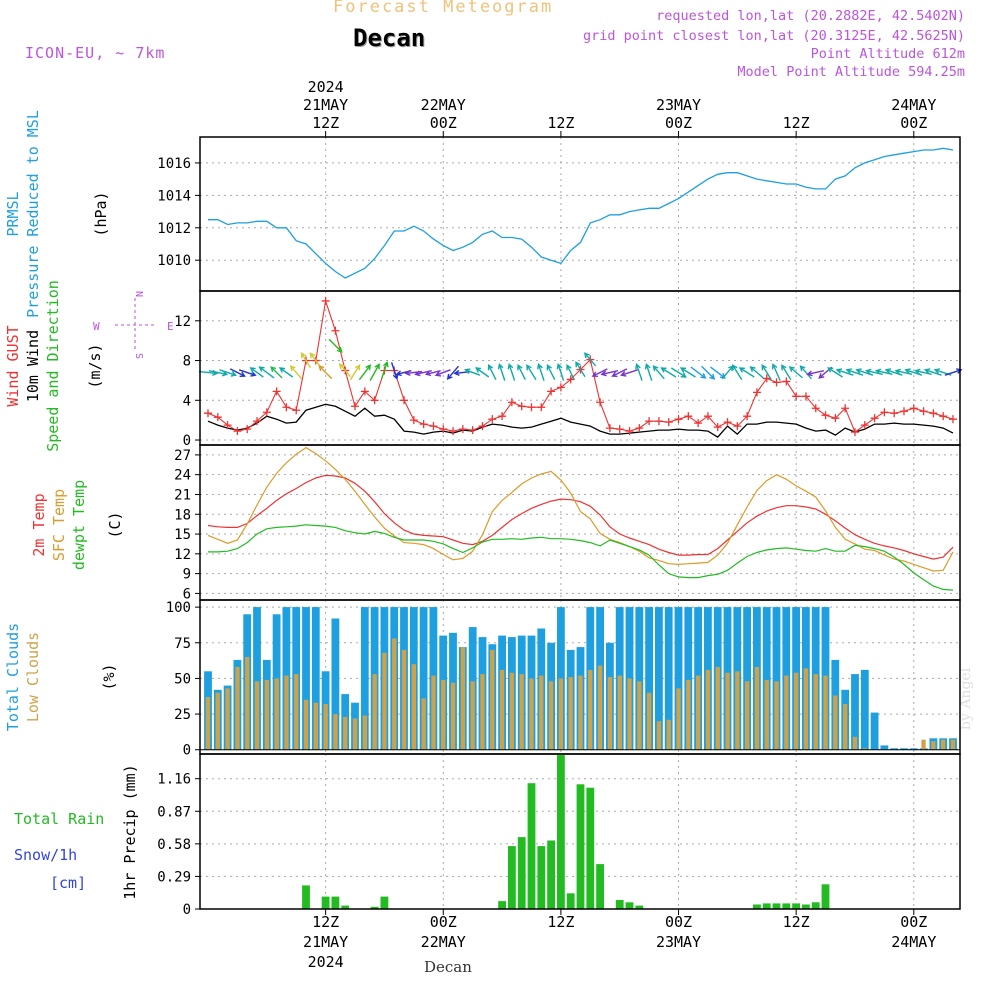  What do you see at coordinates (182, 644) in the screenshot?
I see `y-tick-label: 75` at bounding box center [182, 644].